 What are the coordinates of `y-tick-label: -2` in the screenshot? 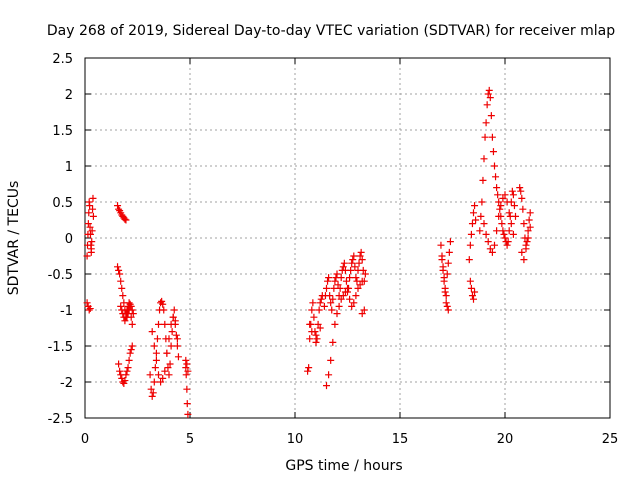 It's located at (66, 383).